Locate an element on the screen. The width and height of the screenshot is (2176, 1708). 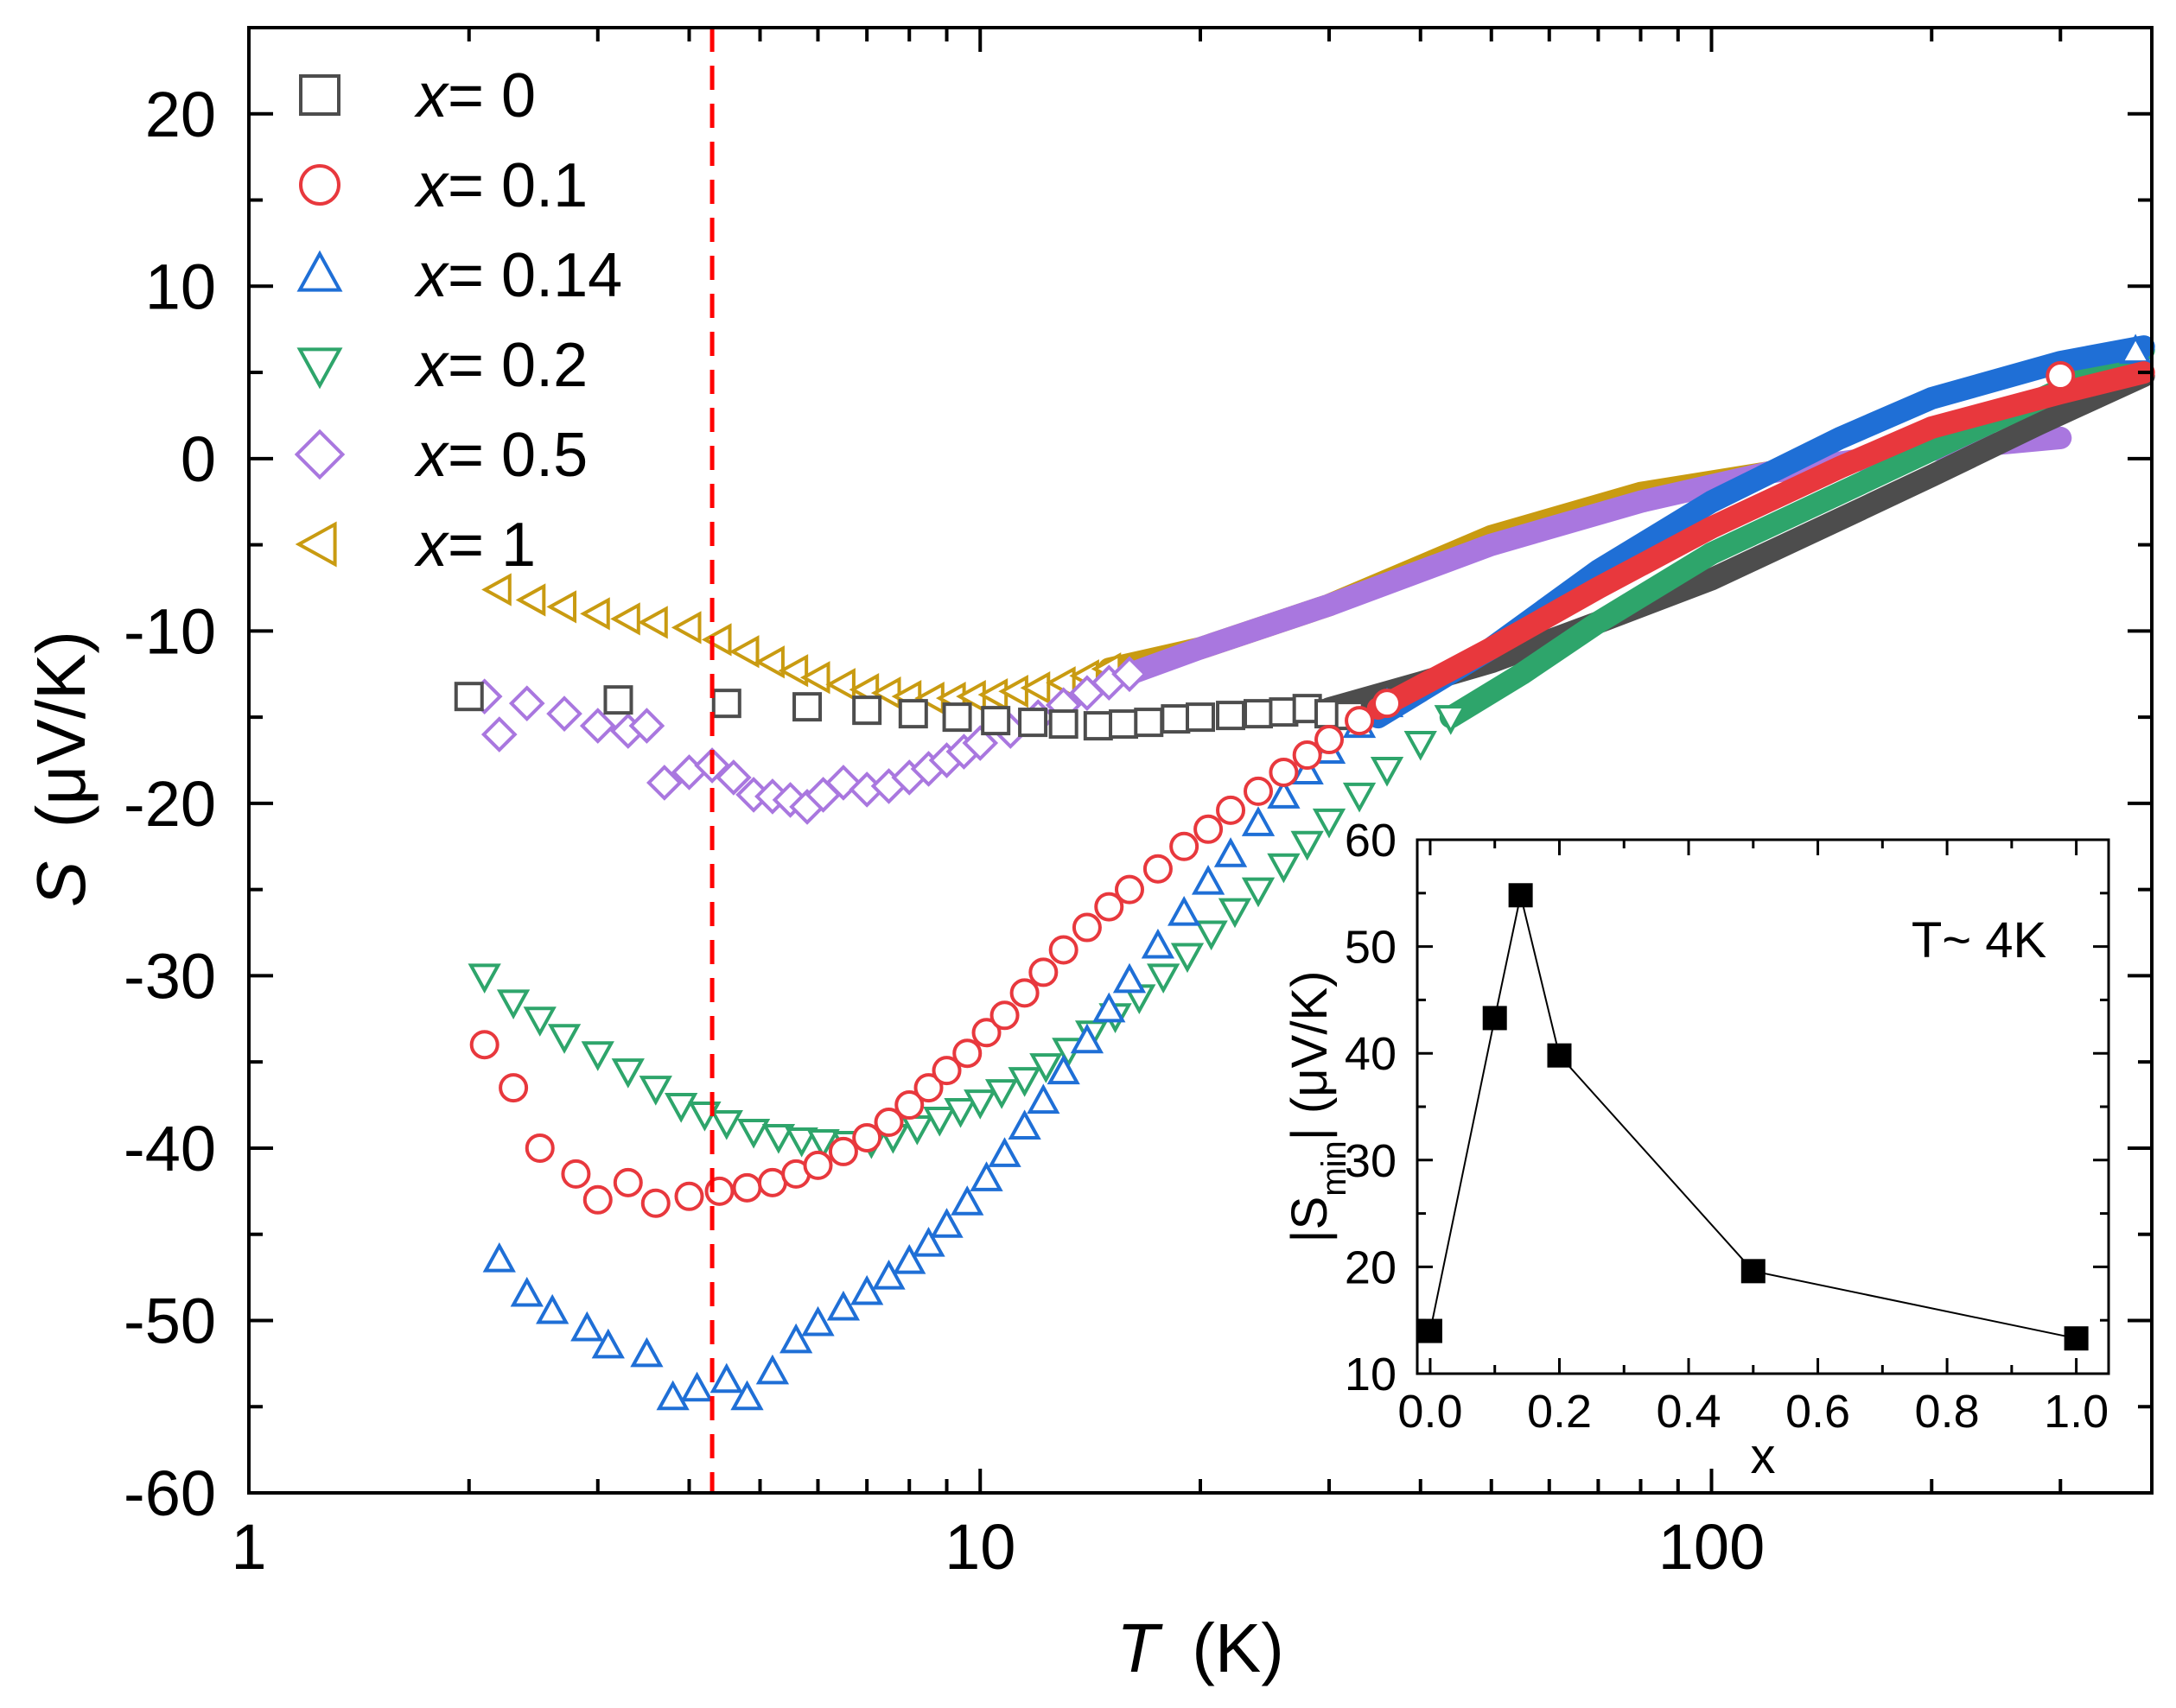
legend-value: = 0.2 is located at coordinates (518, 365).